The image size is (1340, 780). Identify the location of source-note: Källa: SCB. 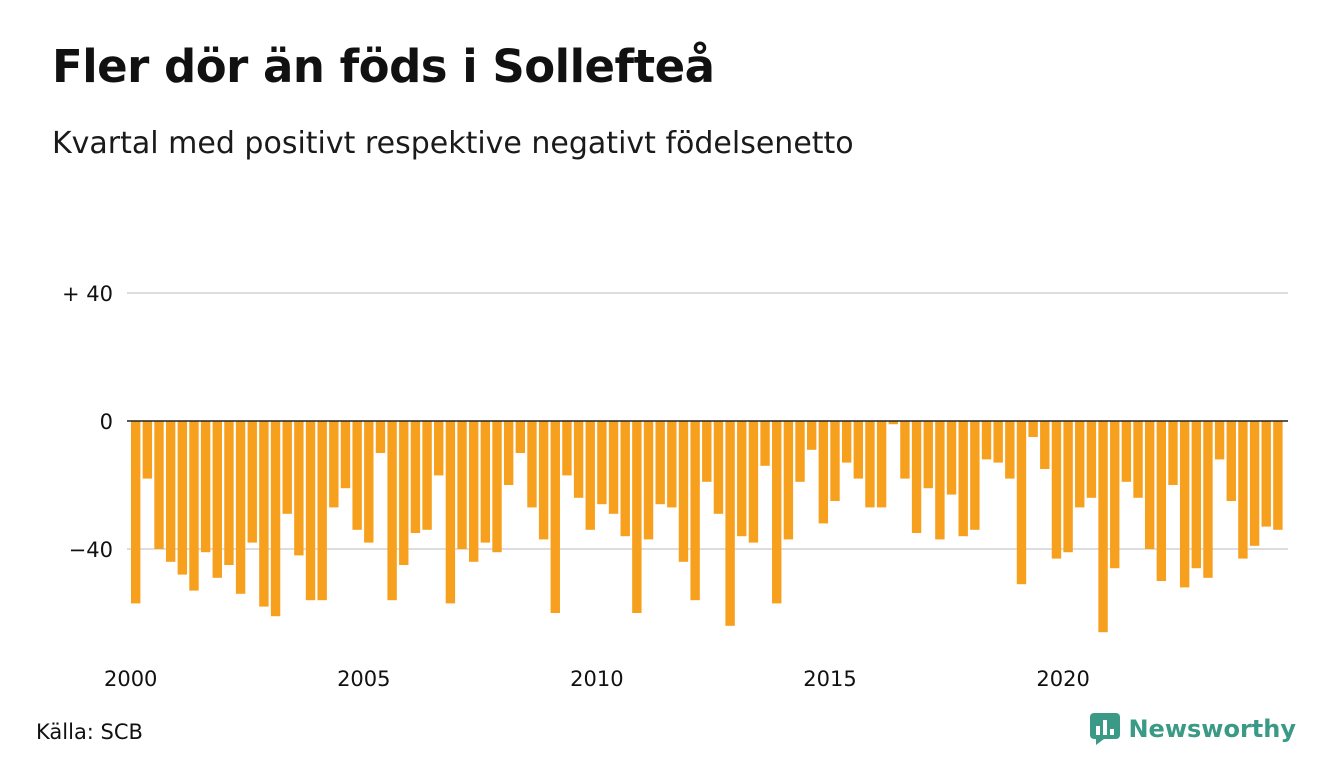
(89, 732).